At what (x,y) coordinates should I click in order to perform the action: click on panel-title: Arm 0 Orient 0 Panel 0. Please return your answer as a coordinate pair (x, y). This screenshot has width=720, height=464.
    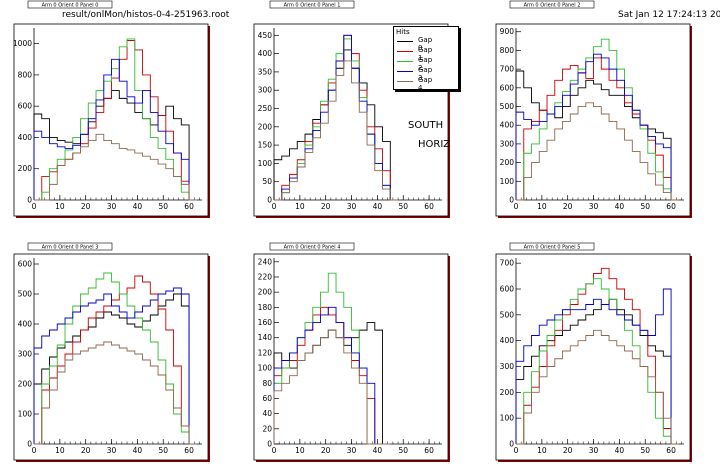
    Looking at the image, I should click on (70, 6).